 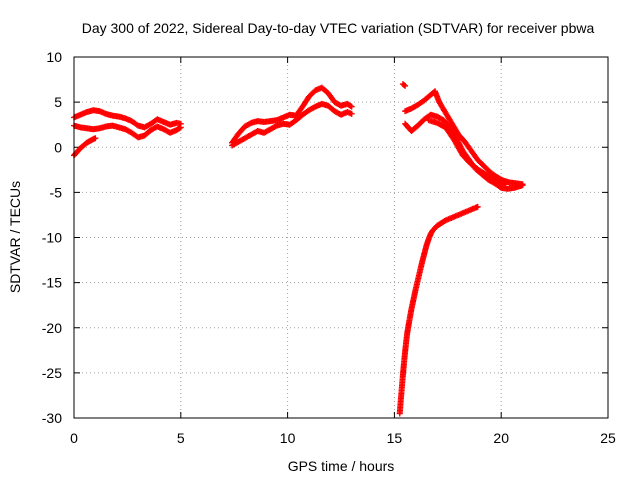 What do you see at coordinates (52, 418) in the screenshot?
I see `y-tick-label: -30` at bounding box center [52, 418].